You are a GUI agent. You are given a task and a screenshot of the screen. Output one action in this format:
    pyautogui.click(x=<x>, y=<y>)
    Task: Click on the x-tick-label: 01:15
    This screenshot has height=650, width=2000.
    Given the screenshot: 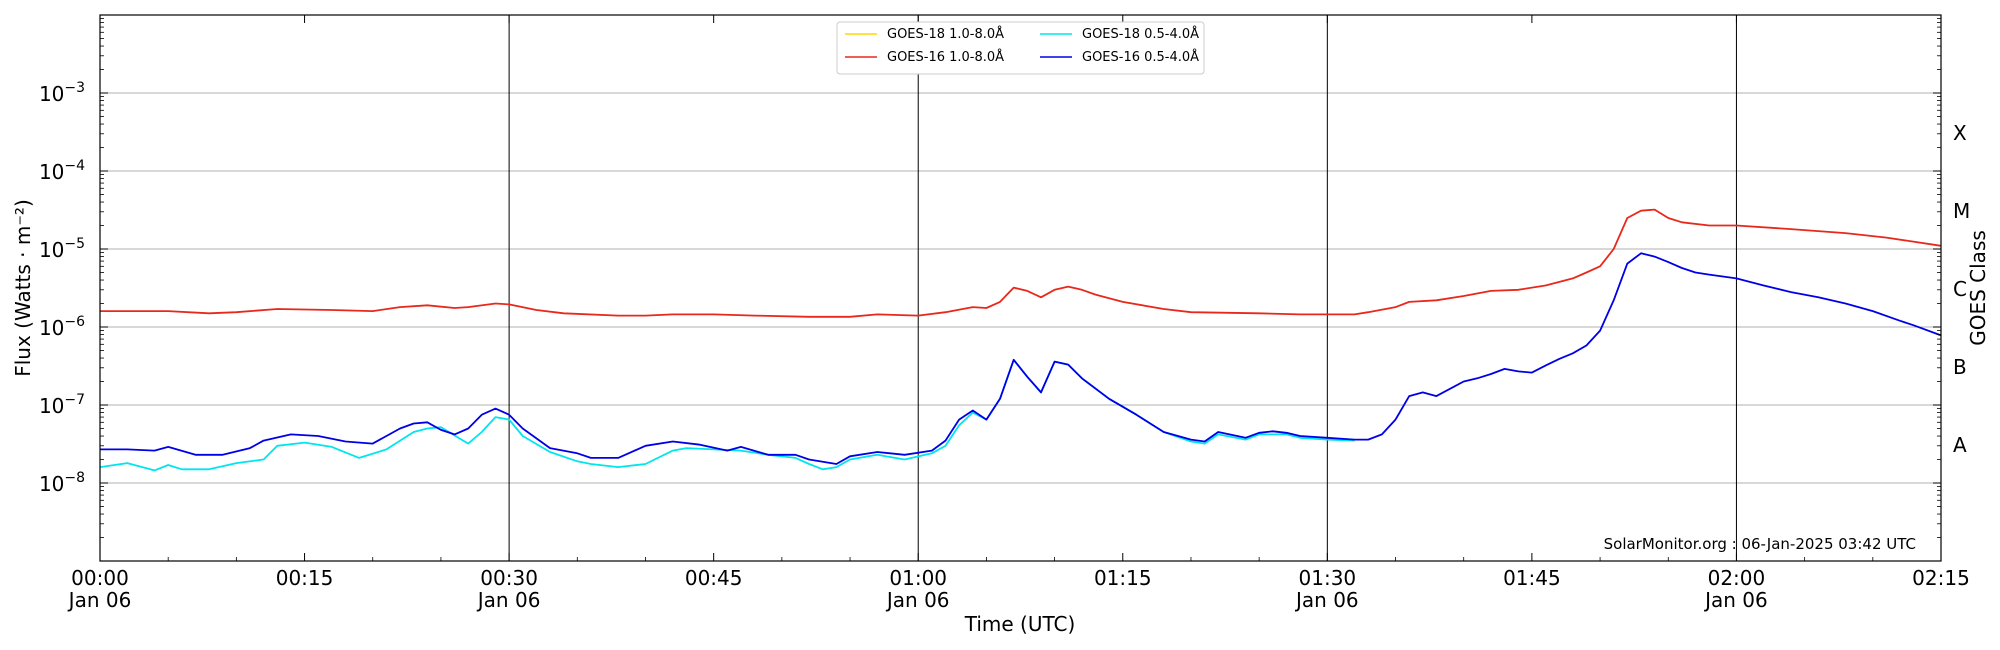 What is the action you would take?
    pyautogui.click(x=1123, y=578)
    